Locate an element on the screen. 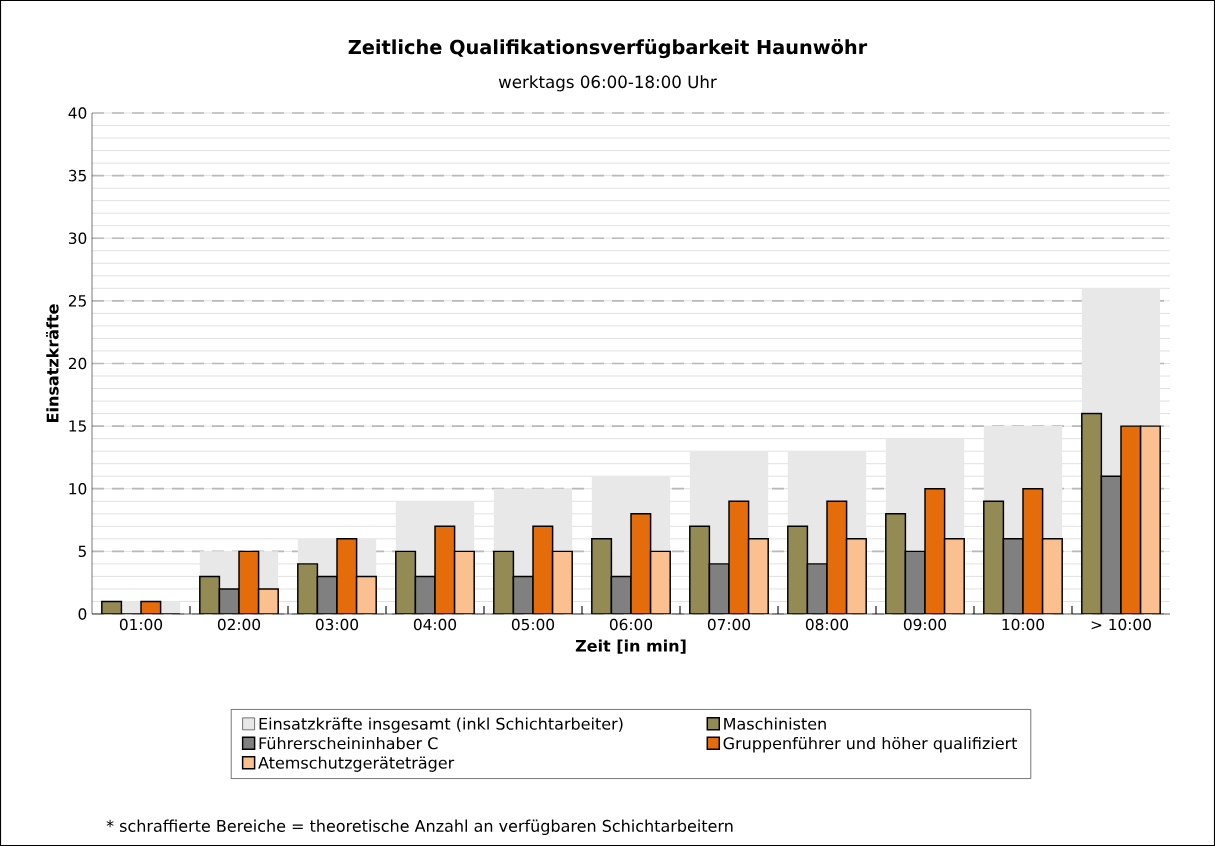 The height and width of the screenshot is (846, 1215). x-tick-label: 04:00 is located at coordinates (435, 624).